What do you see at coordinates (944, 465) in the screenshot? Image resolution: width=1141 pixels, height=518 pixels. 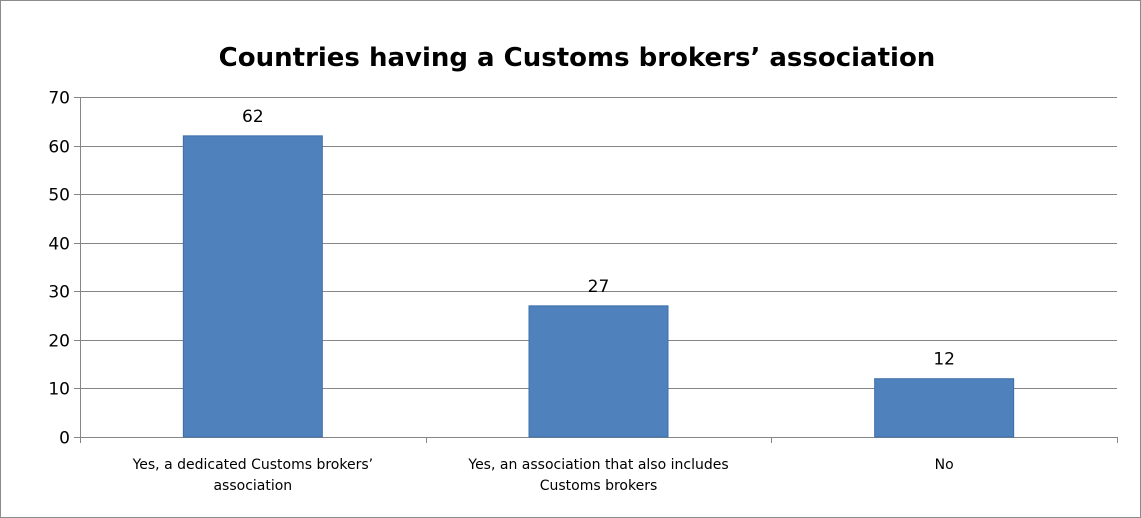 I see `x-category-label: No` at bounding box center [944, 465].